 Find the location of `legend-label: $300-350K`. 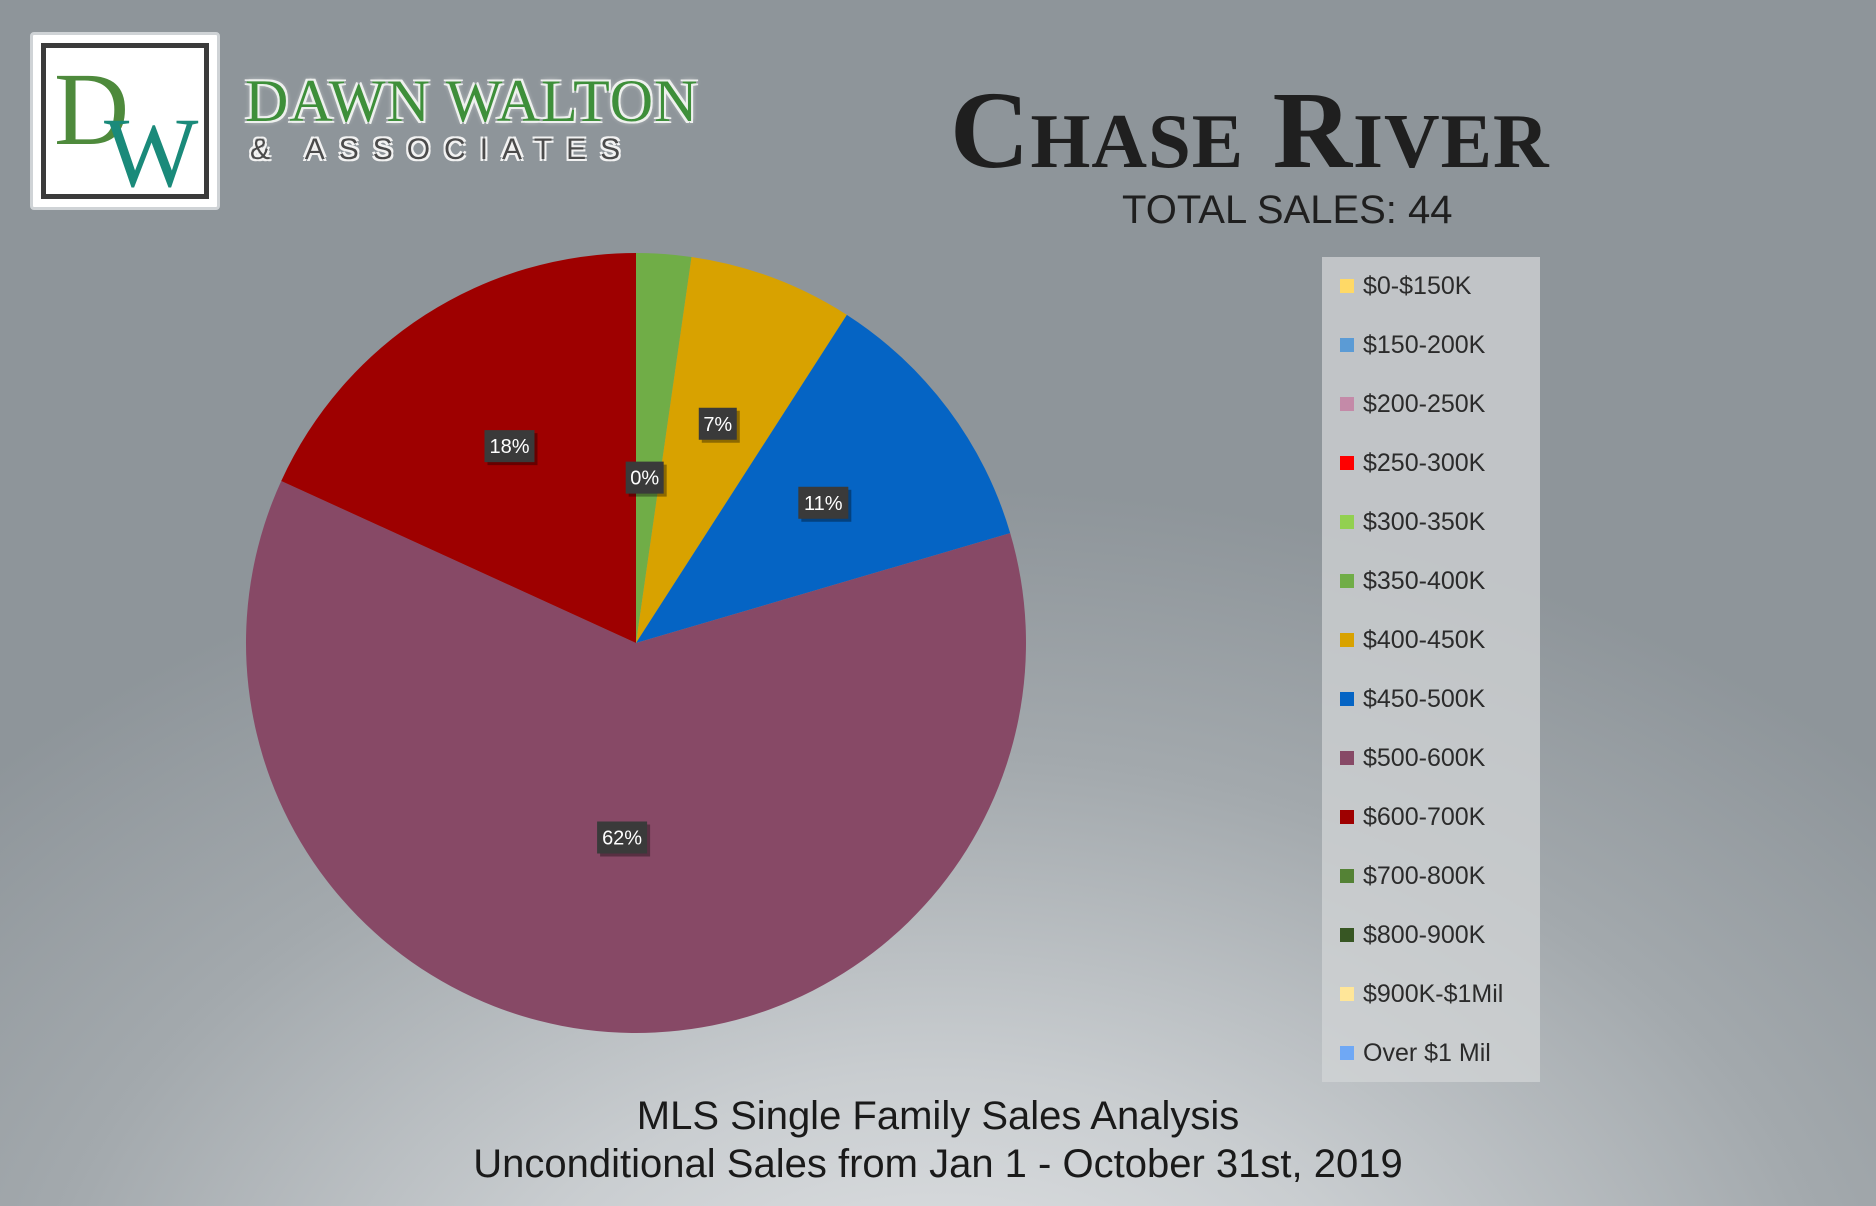

legend-label: $300-350K is located at coordinates (1424, 521).